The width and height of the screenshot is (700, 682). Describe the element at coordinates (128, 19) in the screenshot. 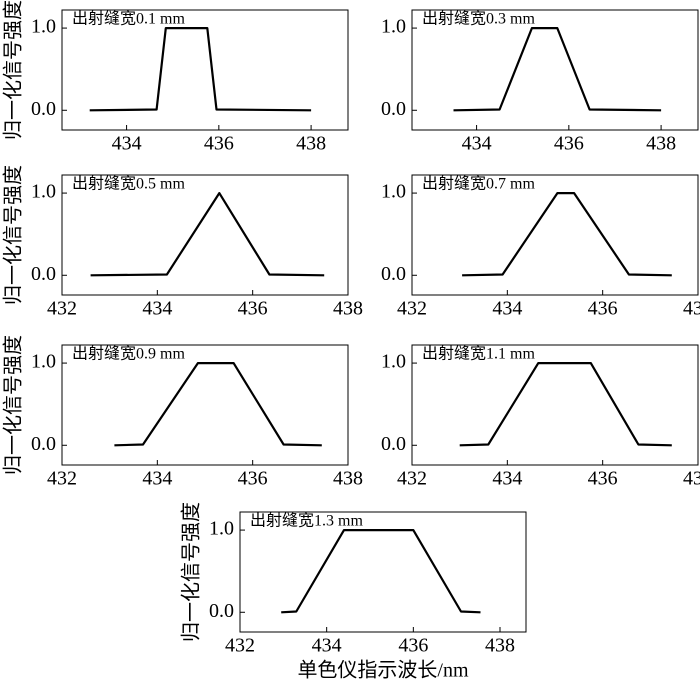

I see `annotation: 出射缝宽0.1 mm` at that location.